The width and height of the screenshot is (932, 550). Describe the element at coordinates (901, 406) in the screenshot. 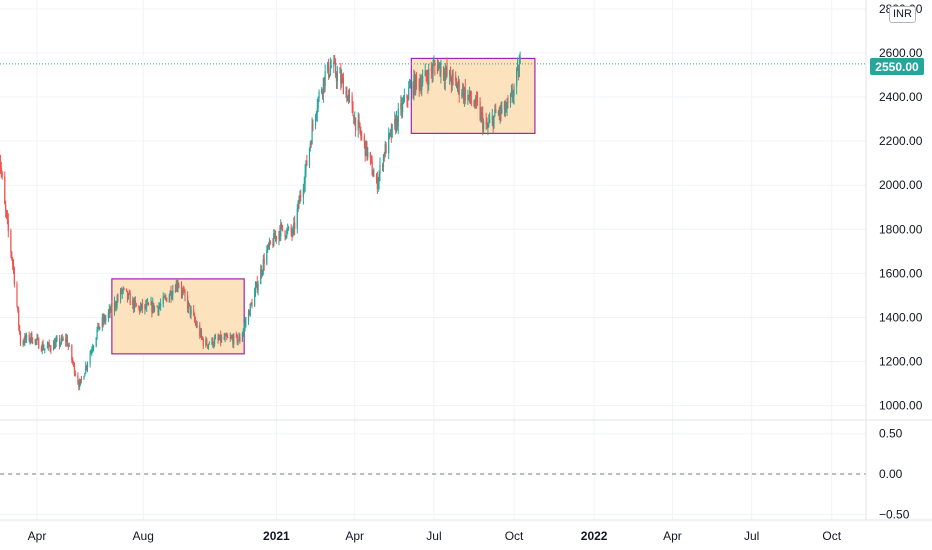

I see `y-tick-label: 1000.00` at that location.